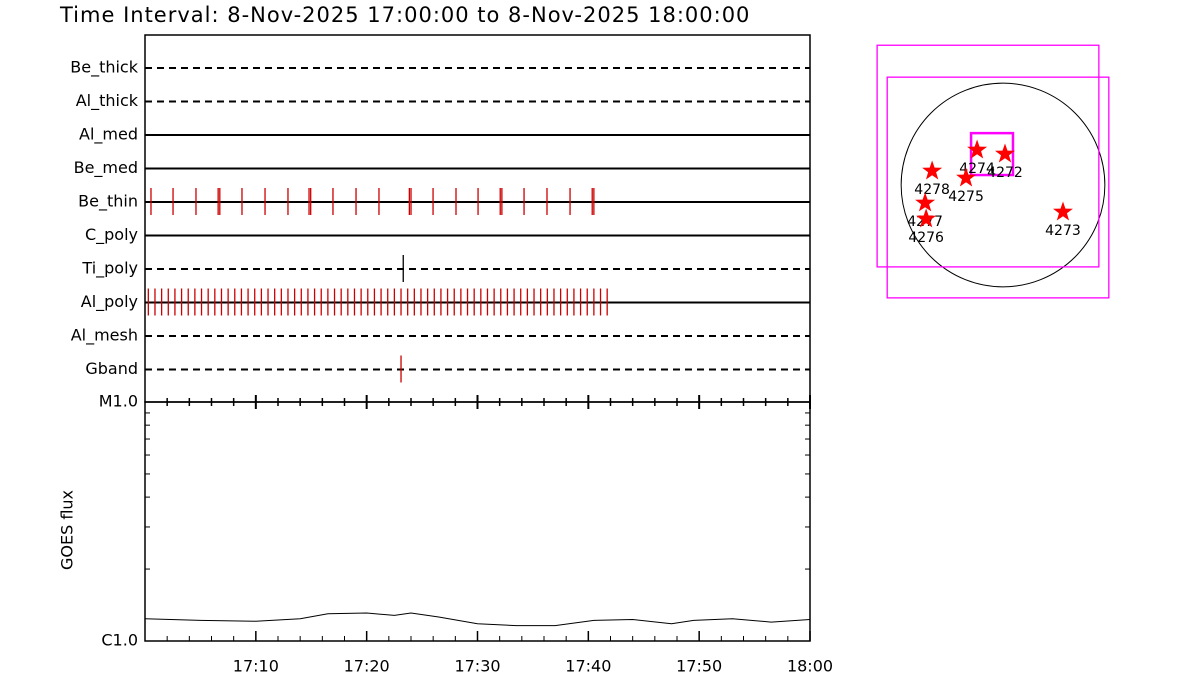 The height and width of the screenshot is (700, 1200). I want to click on active-region-label: 4275, so click(966, 197).